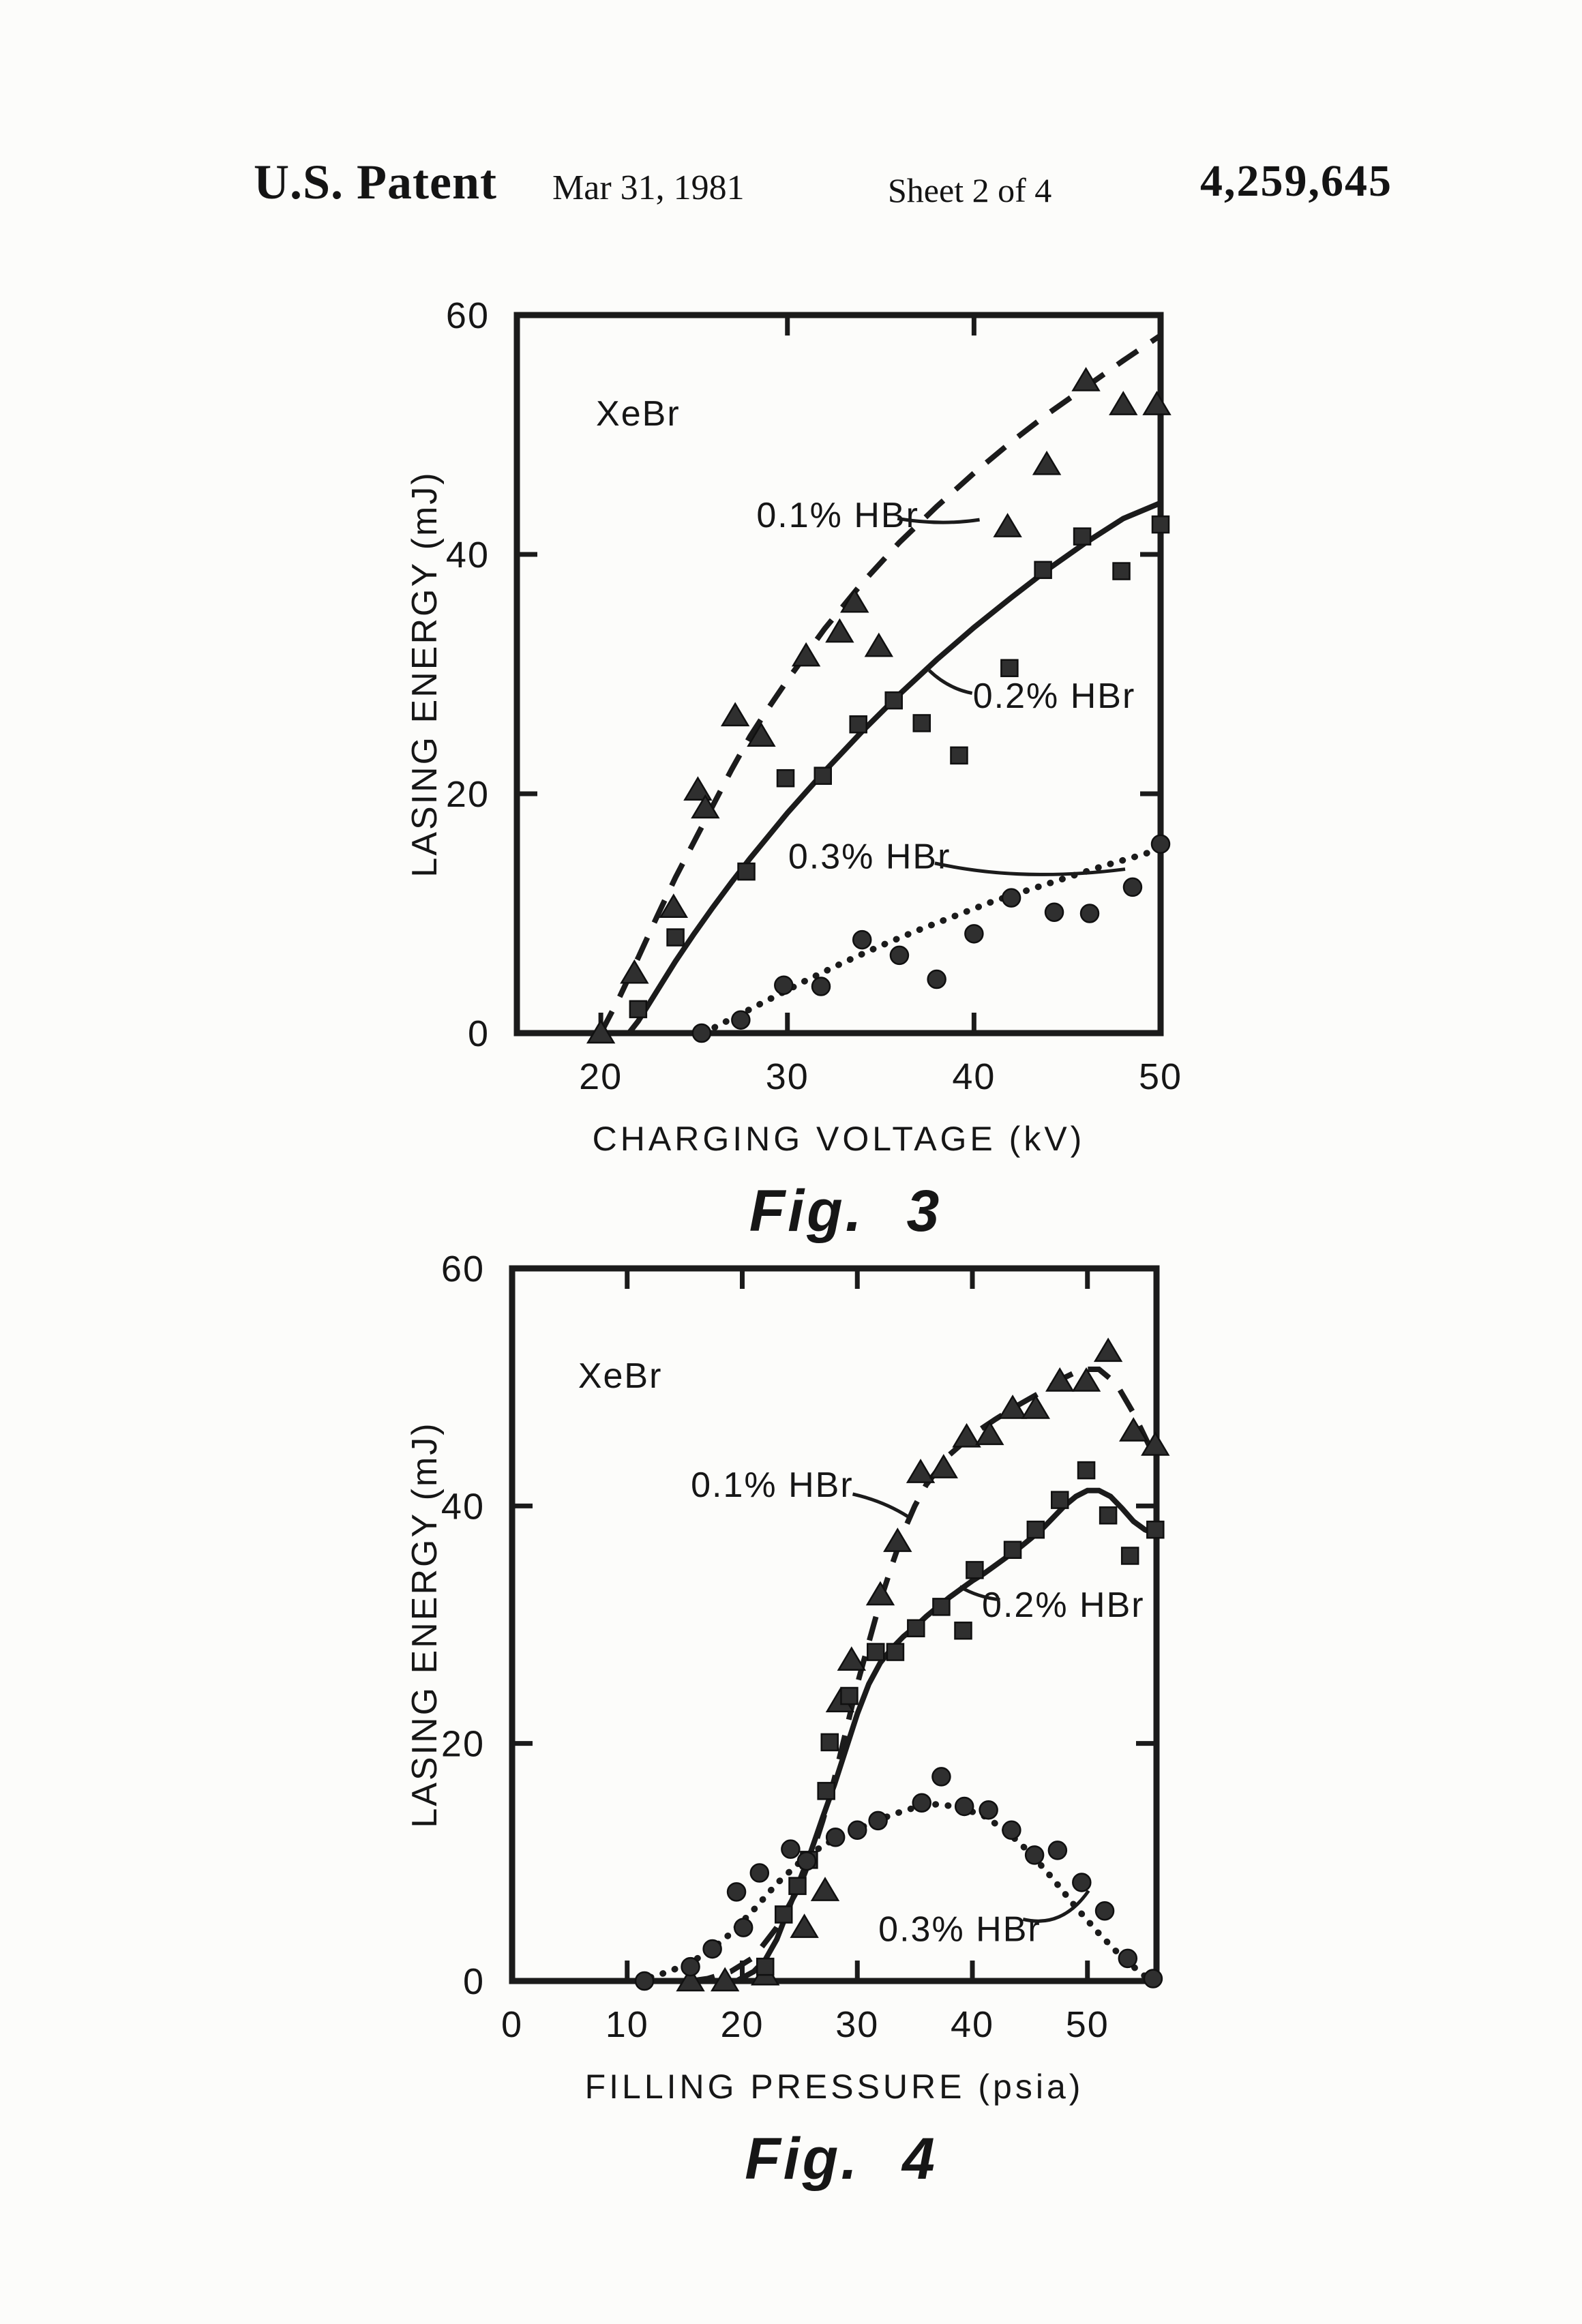 This screenshot has width=1582, height=2324. Describe the element at coordinates (1063, 1605) in the screenshot. I see `series-label: 0.2% HBr` at that location.